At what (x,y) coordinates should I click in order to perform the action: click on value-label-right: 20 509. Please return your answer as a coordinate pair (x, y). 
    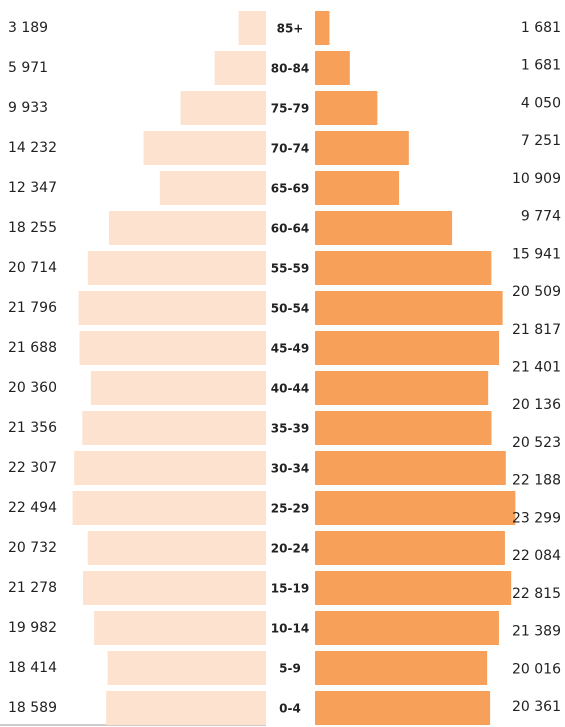
    Looking at the image, I should click on (536, 292).